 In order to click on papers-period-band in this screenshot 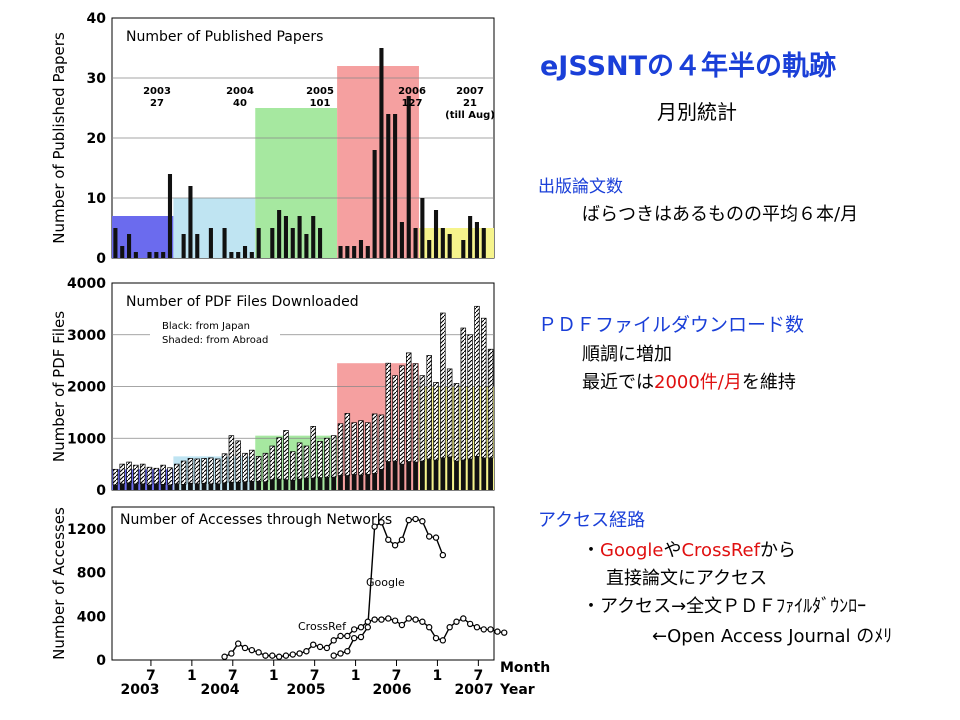, I will do `click(378, 162)`.